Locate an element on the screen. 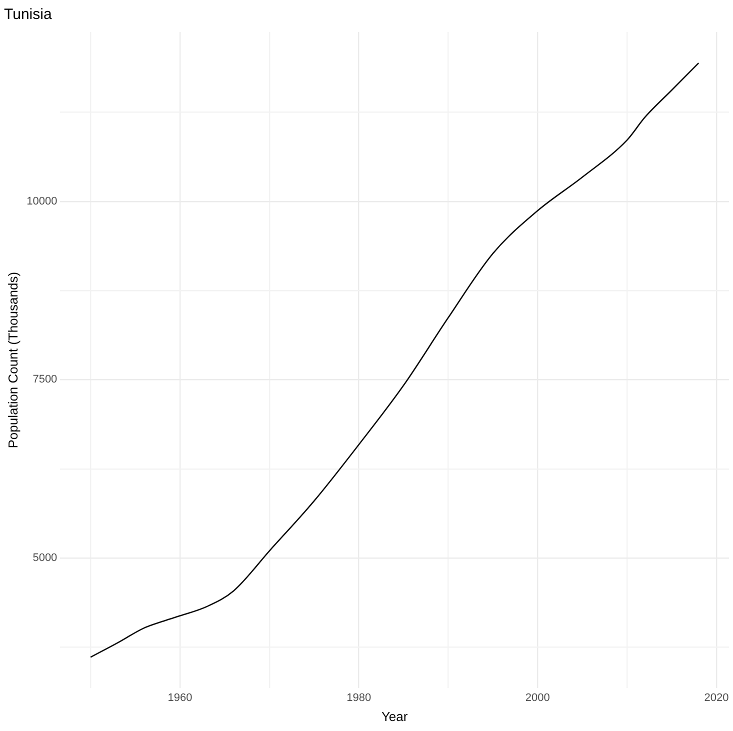 The image size is (733, 731). x-tick-label: 1980 is located at coordinates (359, 698).